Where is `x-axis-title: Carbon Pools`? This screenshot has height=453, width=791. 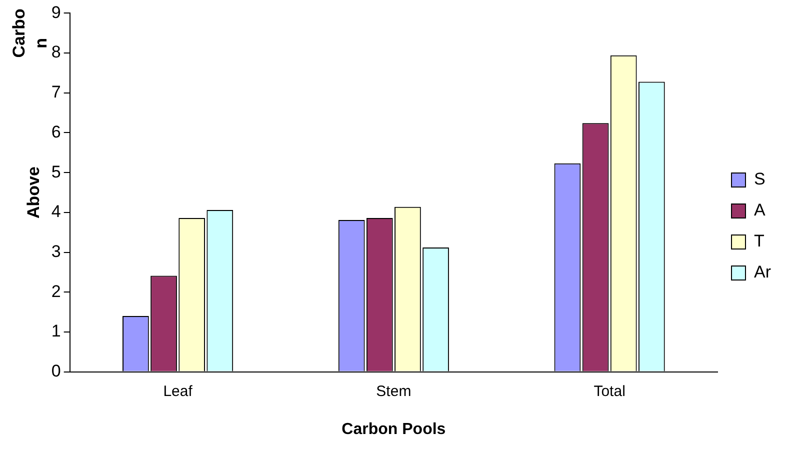
x-axis-title: Carbon Pools is located at coordinates (394, 429).